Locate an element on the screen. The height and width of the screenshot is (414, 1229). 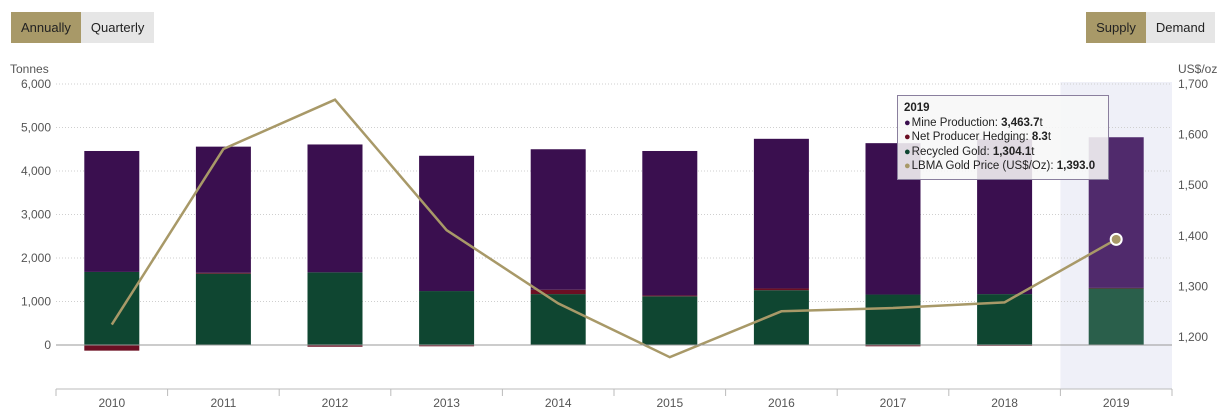
x-tick-label: 2014 is located at coordinates (558, 403).